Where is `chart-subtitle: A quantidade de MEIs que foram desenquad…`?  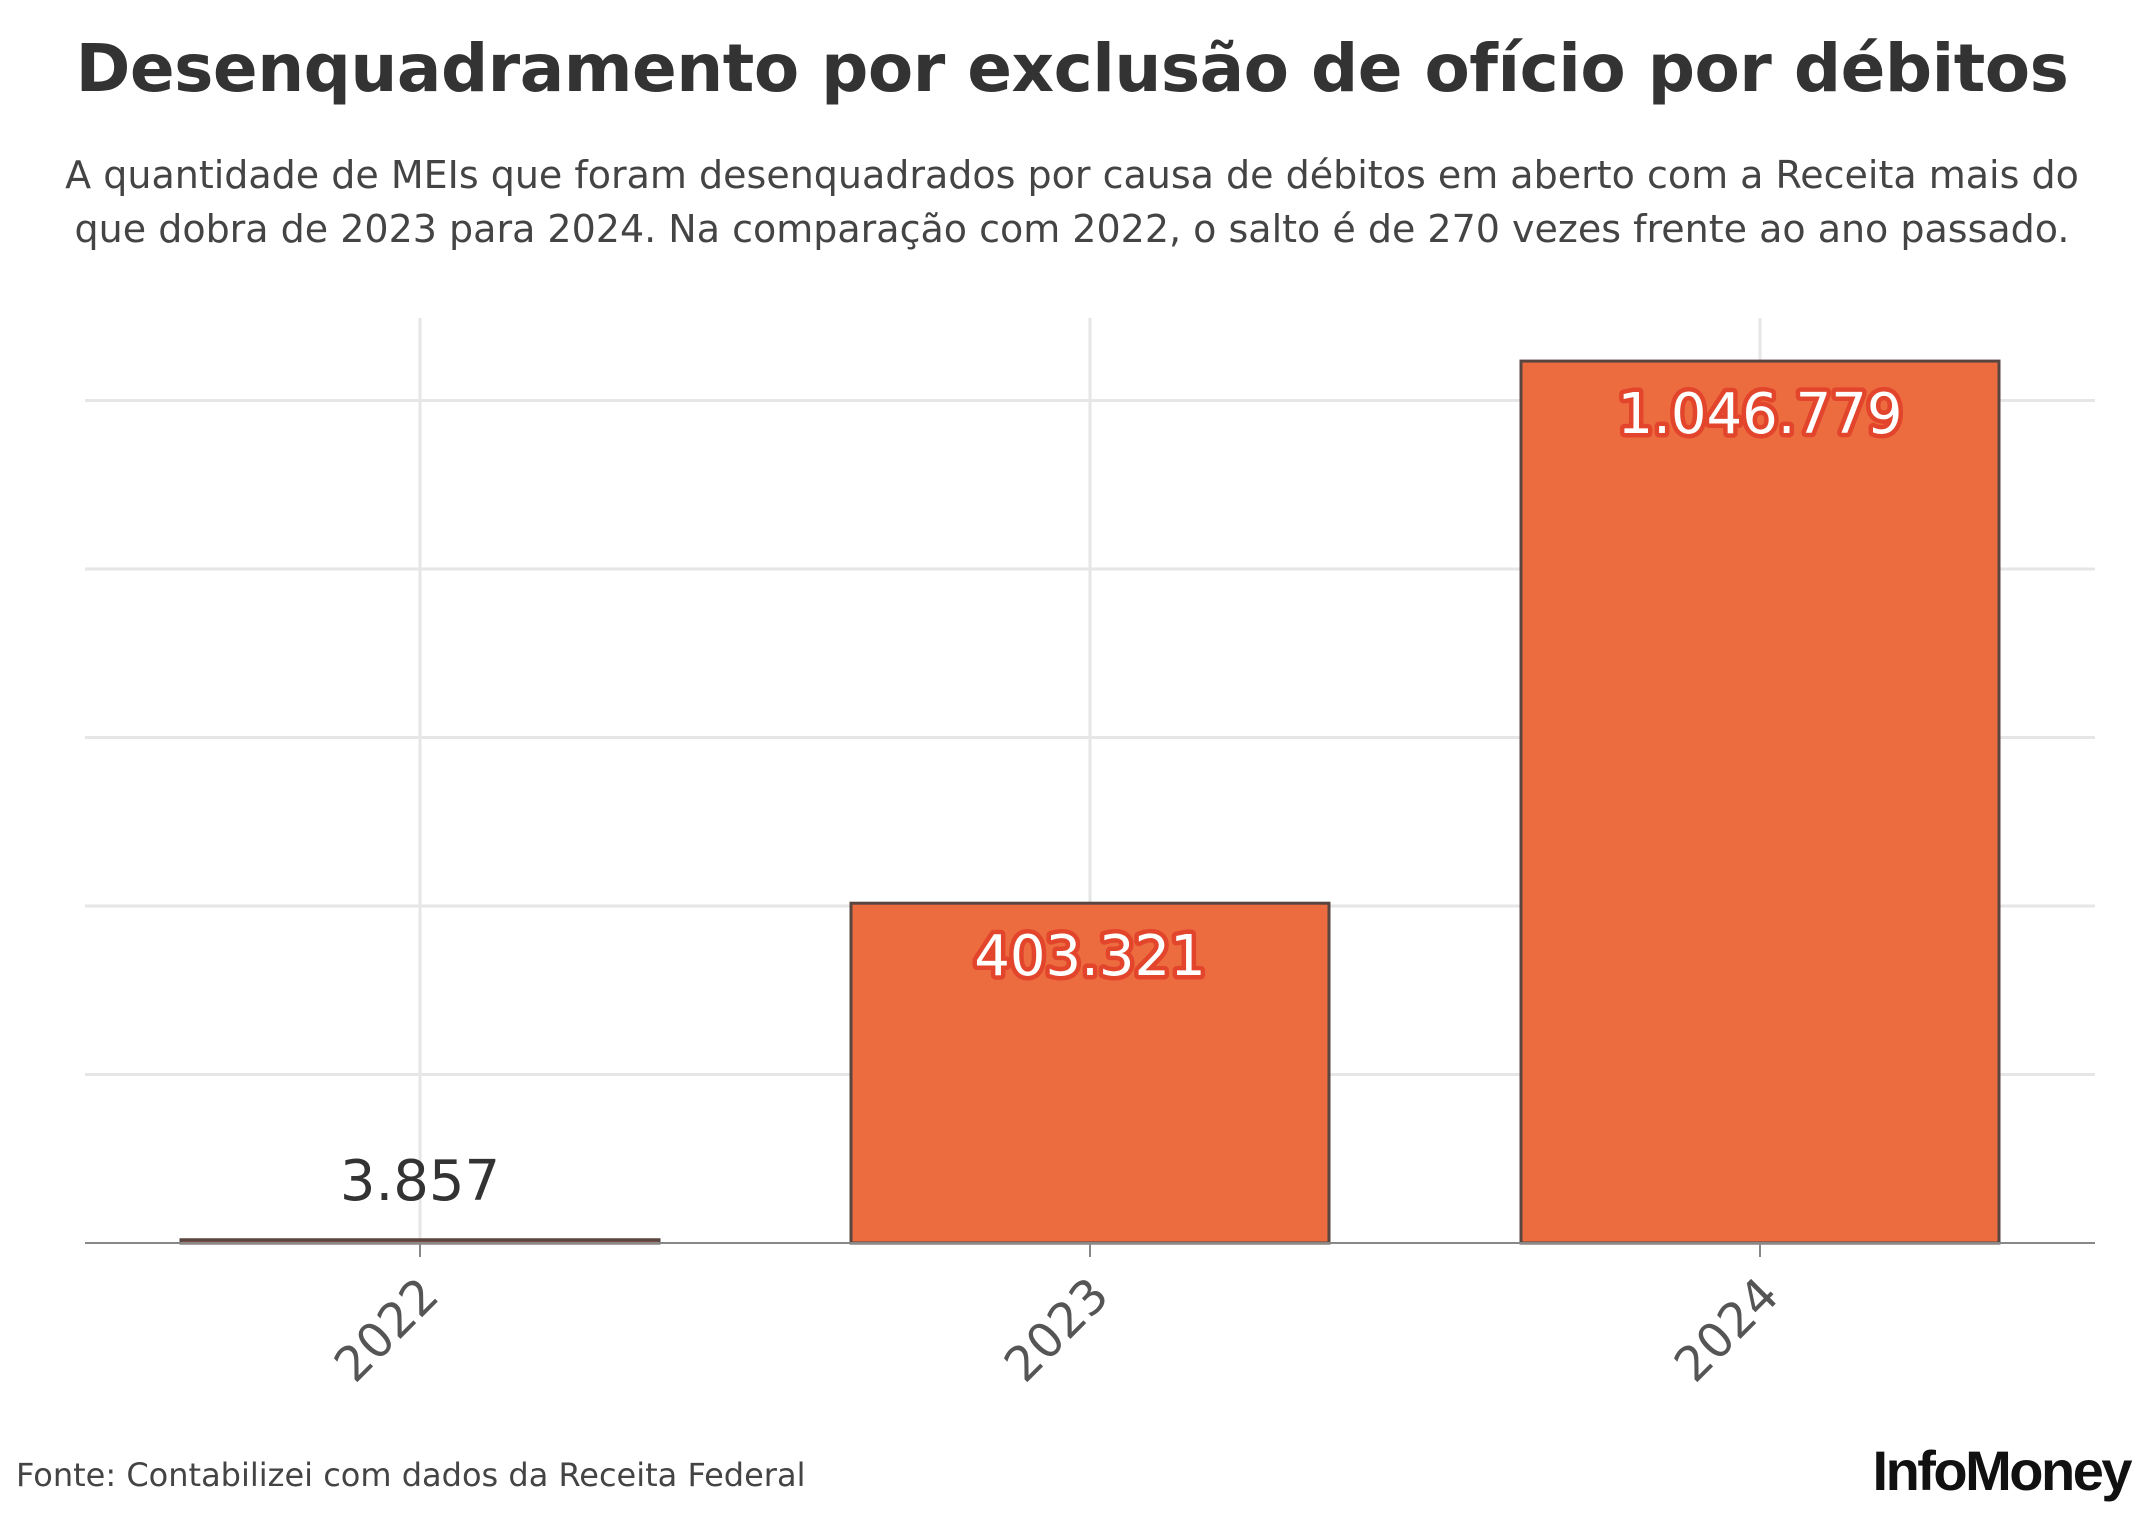
chart-subtitle: A quantidade de MEIs que foram desenquad… is located at coordinates (1072, 202).